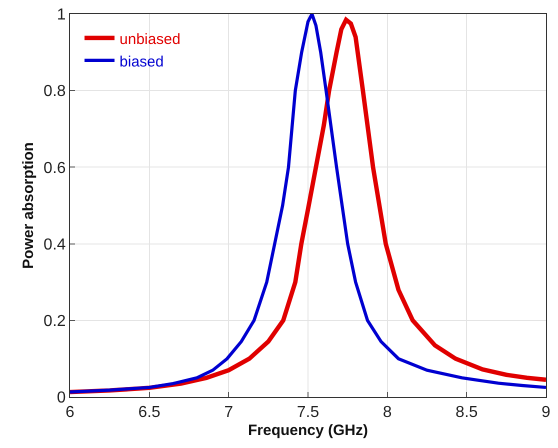 The width and height of the screenshot is (558, 448). What do you see at coordinates (55, 321) in the screenshot?
I see `y-tick-label: 0.2` at bounding box center [55, 321].